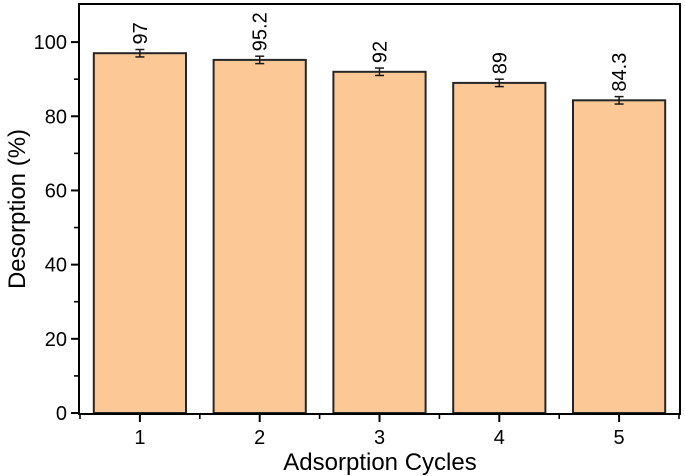 The width and height of the screenshot is (685, 476). Describe the element at coordinates (379, 462) in the screenshot. I see `x-axis-title: Adsorption Cycles` at that location.